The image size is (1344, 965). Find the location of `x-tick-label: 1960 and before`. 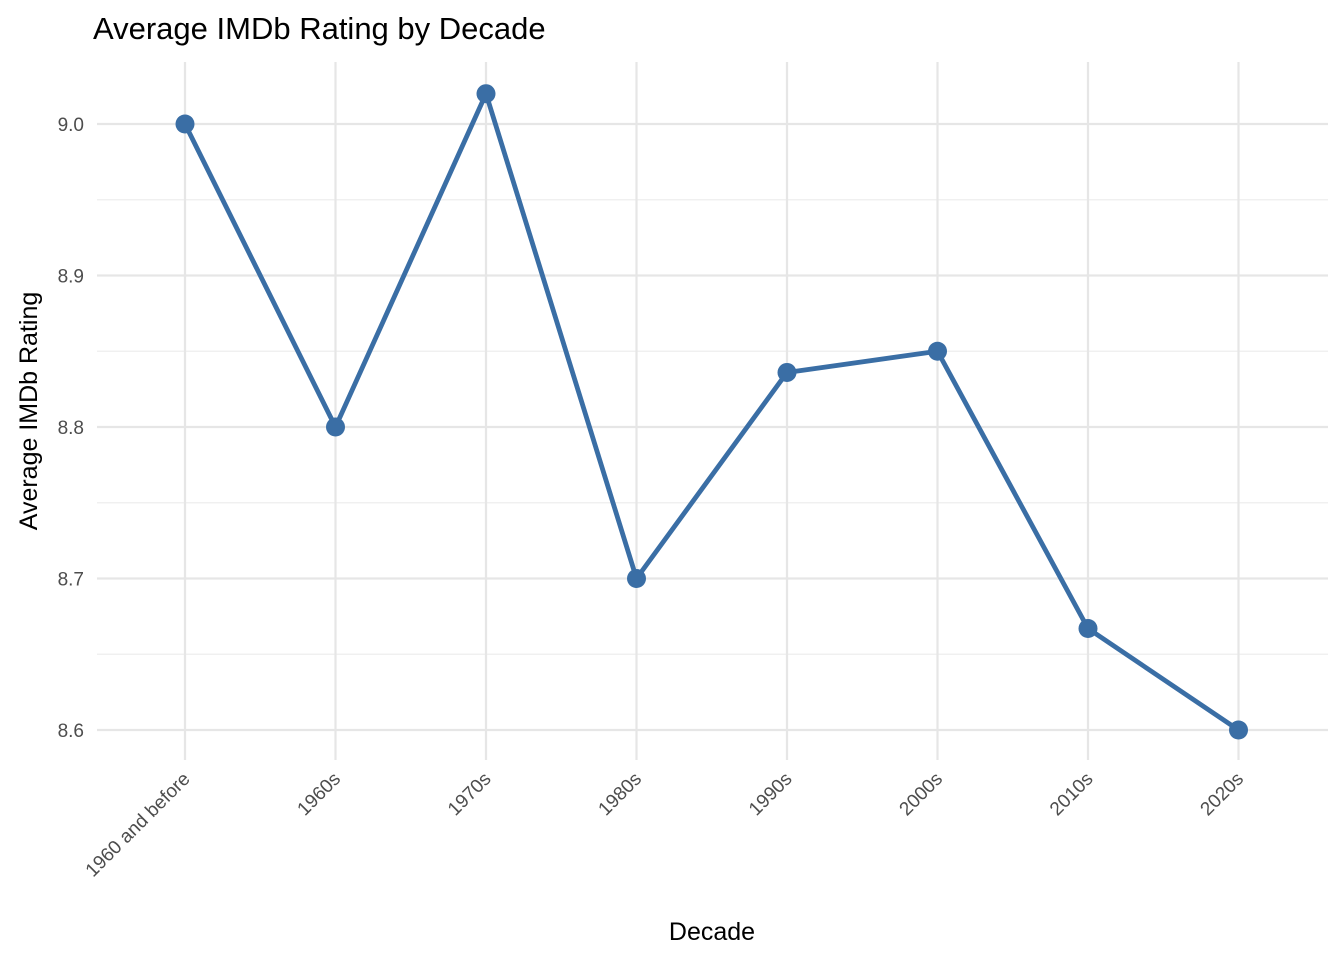

x-tick-label: 1960 and before is located at coordinates (138, 825).